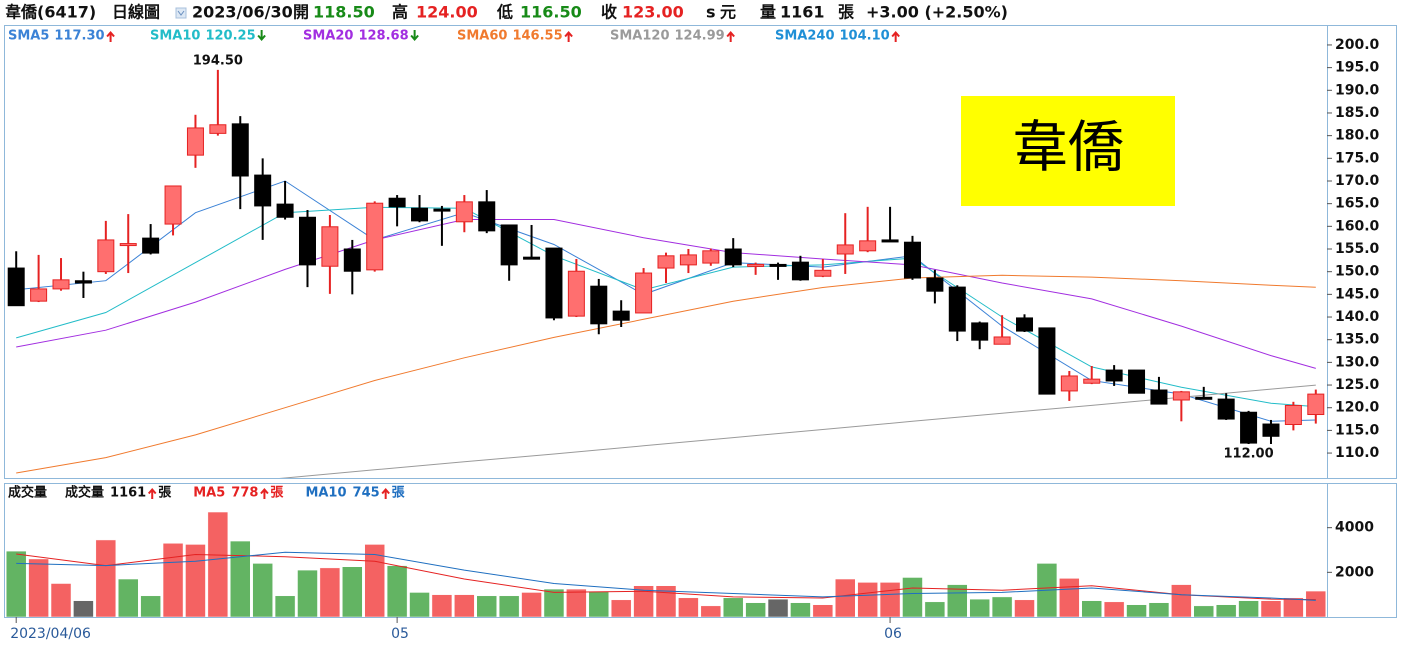 The height and width of the screenshot is (645, 1402). Describe the element at coordinates (1357, 362) in the screenshot. I see `y-tick-label: 130.0` at that location.